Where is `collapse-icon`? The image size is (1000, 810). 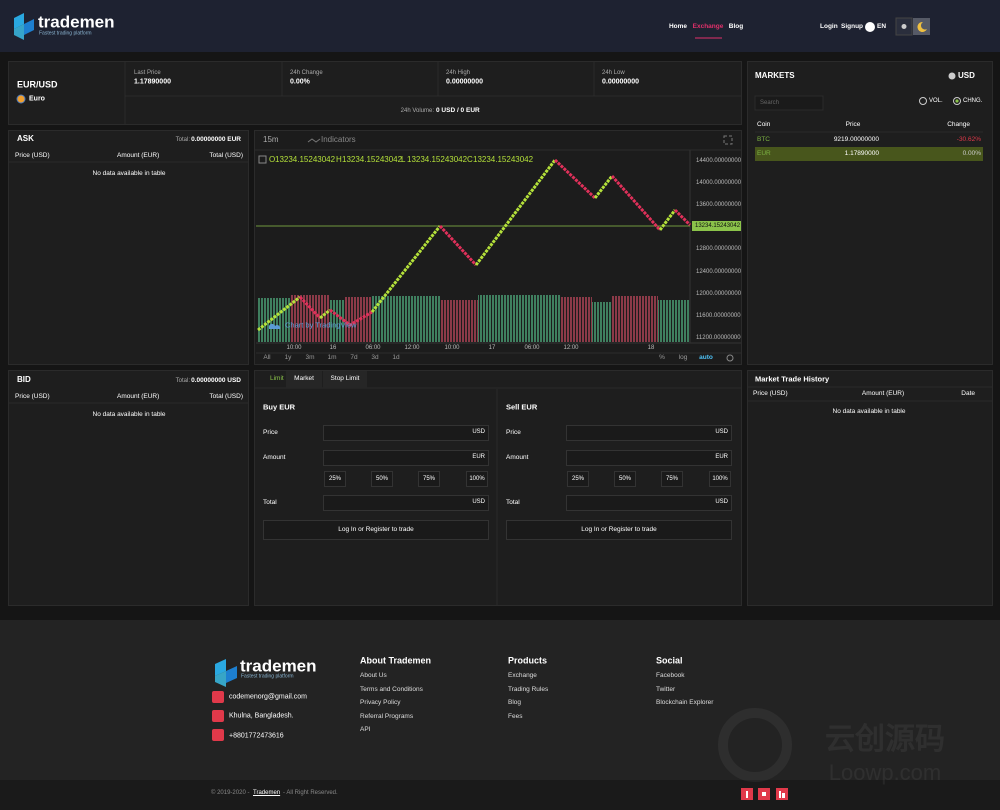 collapse-icon is located at coordinates (262, 159).